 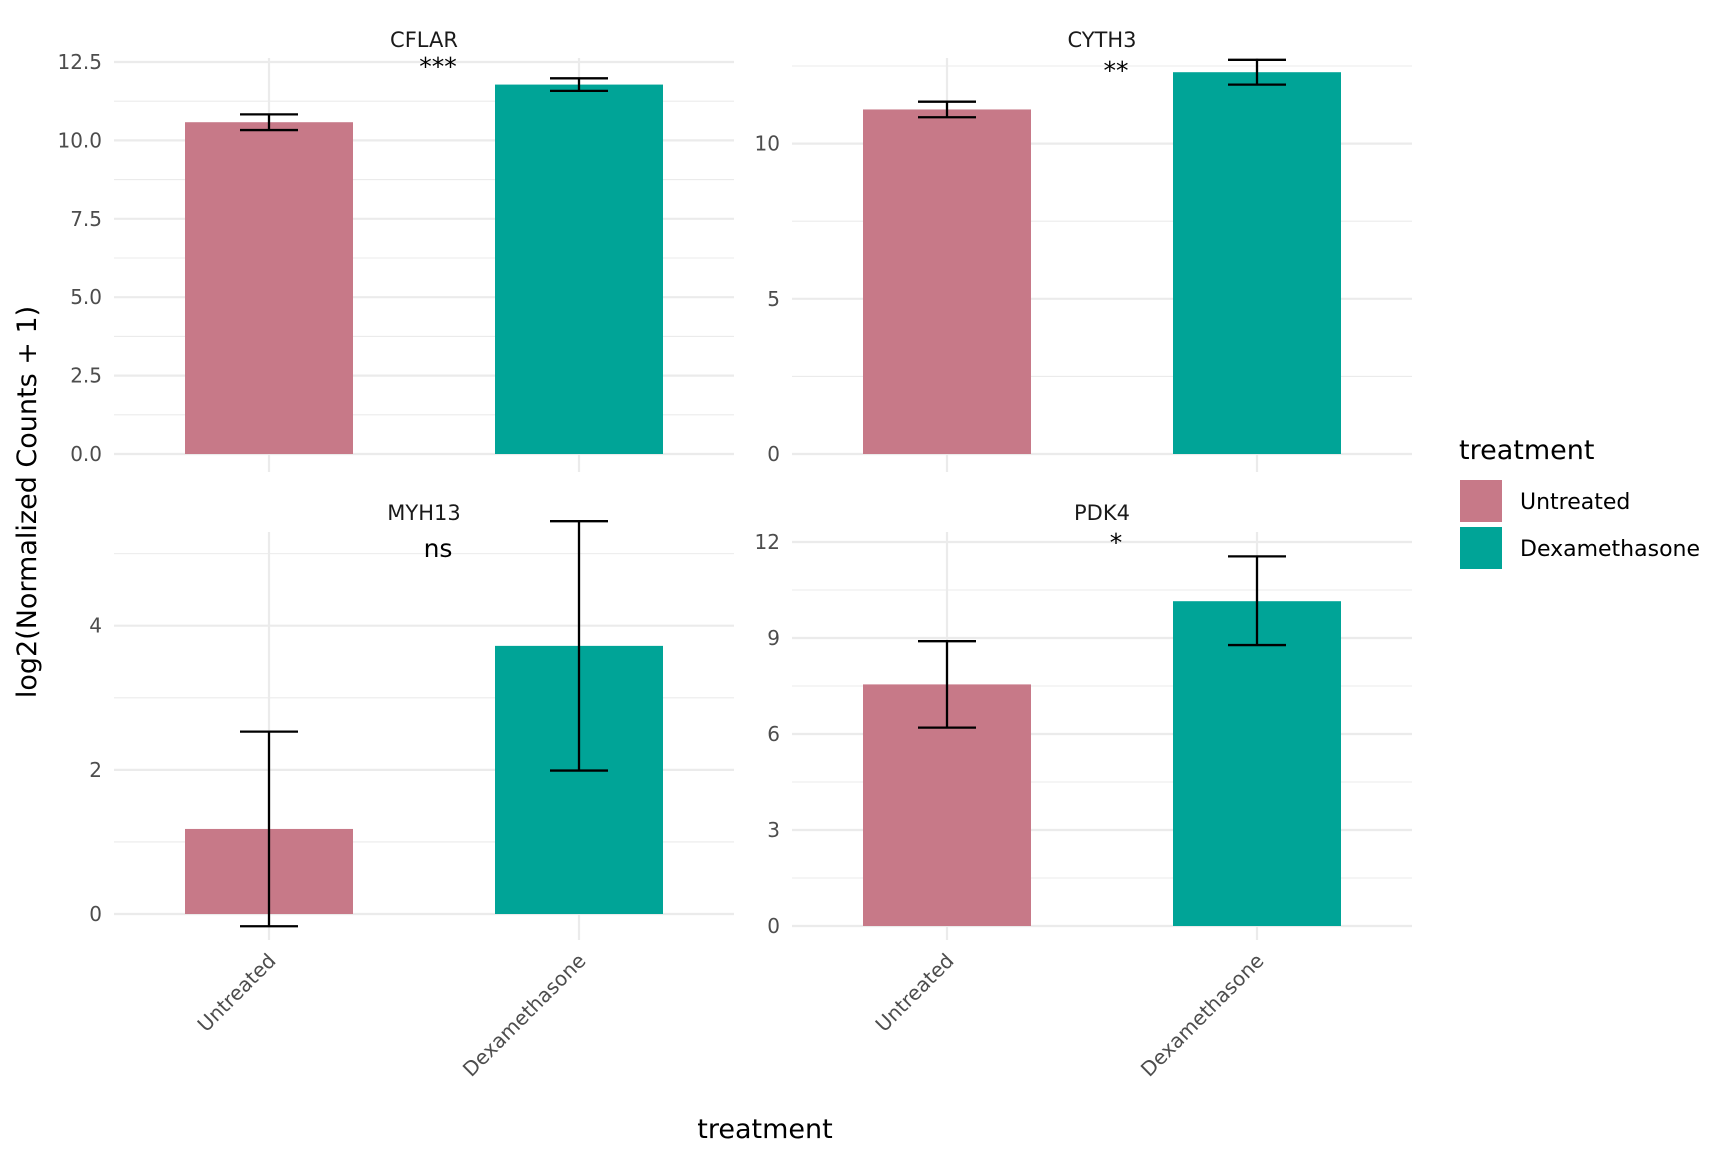 What do you see at coordinates (79, 62) in the screenshot?
I see `y-tick-label: 12.5` at bounding box center [79, 62].